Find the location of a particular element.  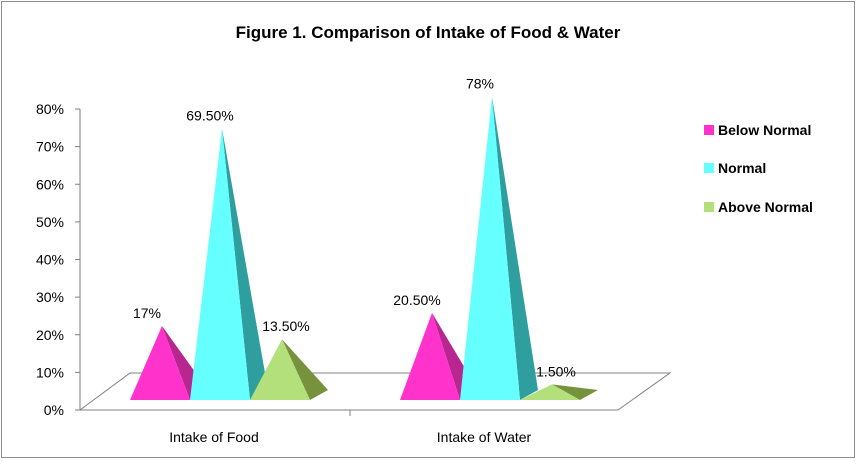

data-label: 78% is located at coordinates (480, 84).